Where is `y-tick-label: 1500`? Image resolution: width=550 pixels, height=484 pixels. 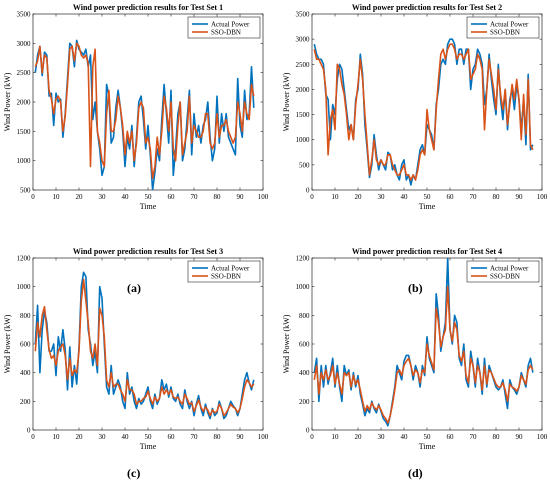 y-tick-label: 1500 is located at coordinates (24, 132).